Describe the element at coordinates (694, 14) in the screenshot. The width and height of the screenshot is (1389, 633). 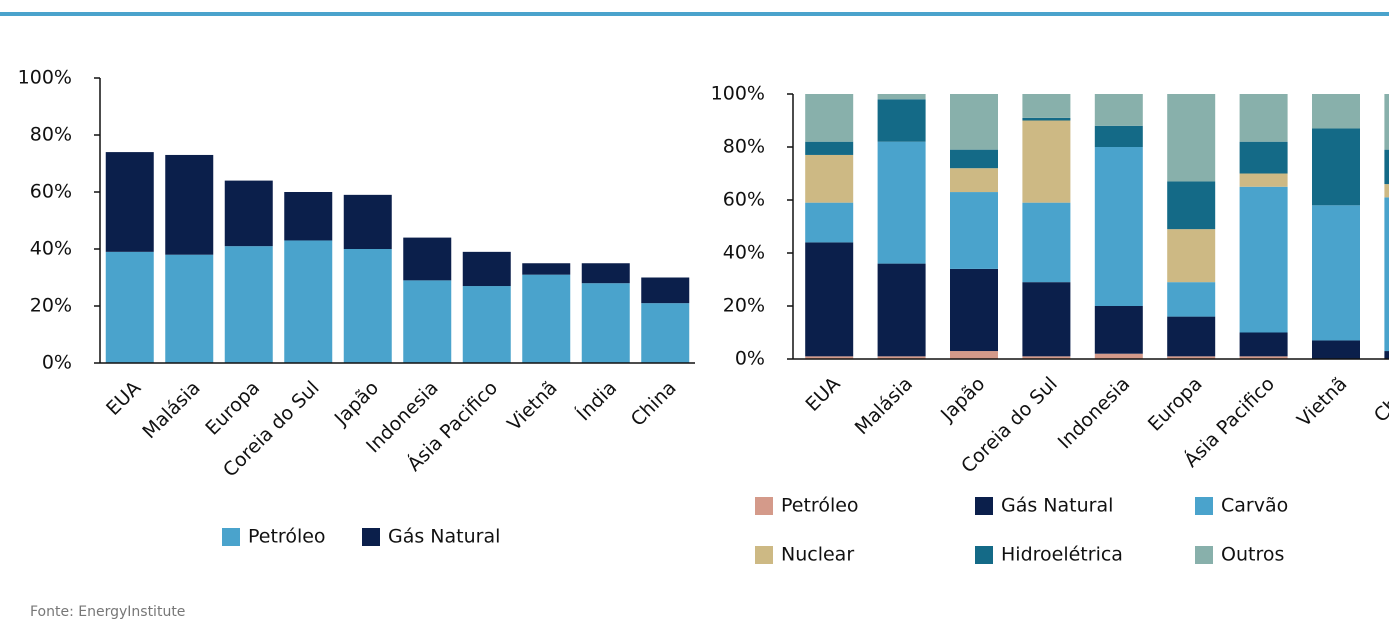
I see `top-rule` at that location.